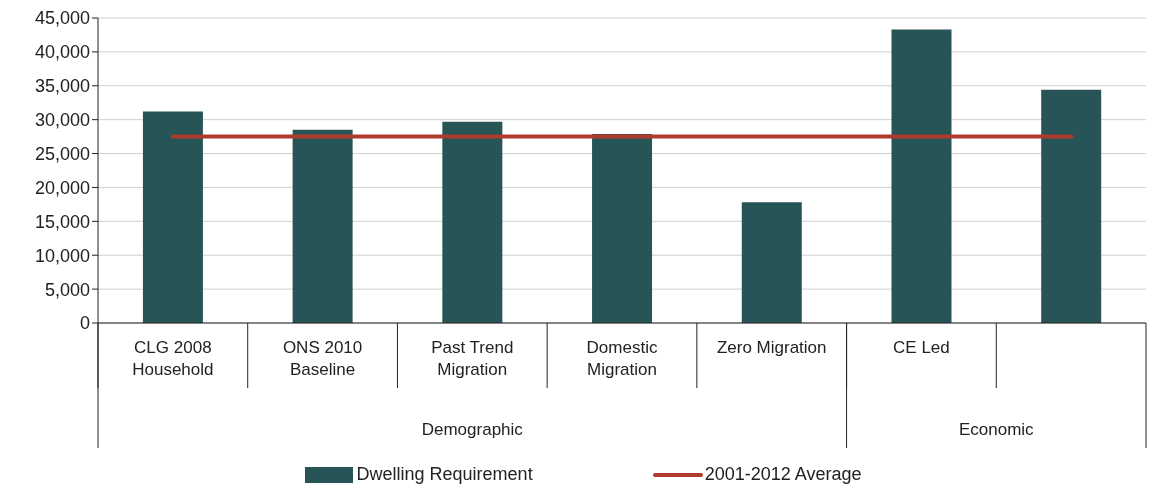  Describe the element at coordinates (62, 18) in the screenshot. I see `y-tick-label: 45,000` at that location.